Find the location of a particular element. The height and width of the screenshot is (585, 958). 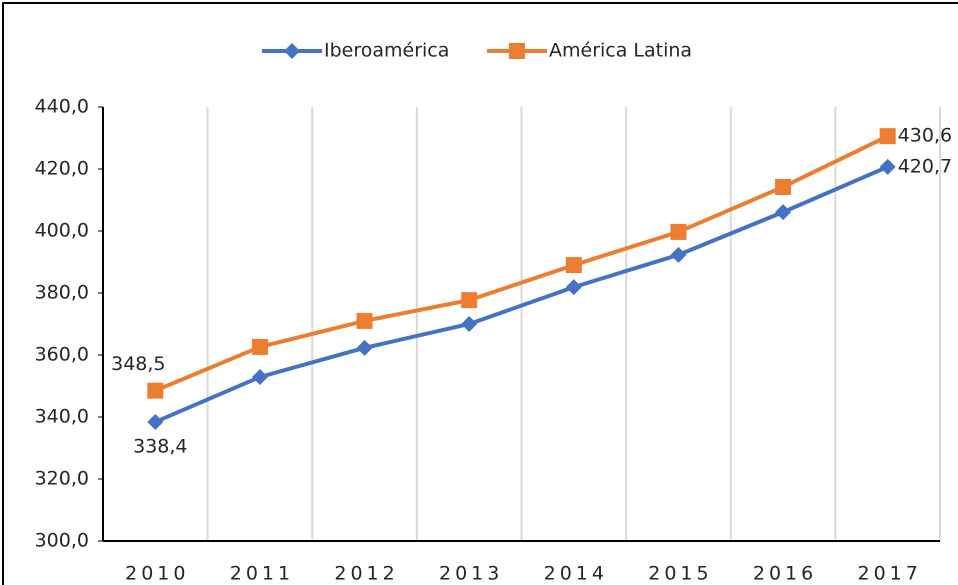

y-tick-label: 300,0 is located at coordinates (62, 541).